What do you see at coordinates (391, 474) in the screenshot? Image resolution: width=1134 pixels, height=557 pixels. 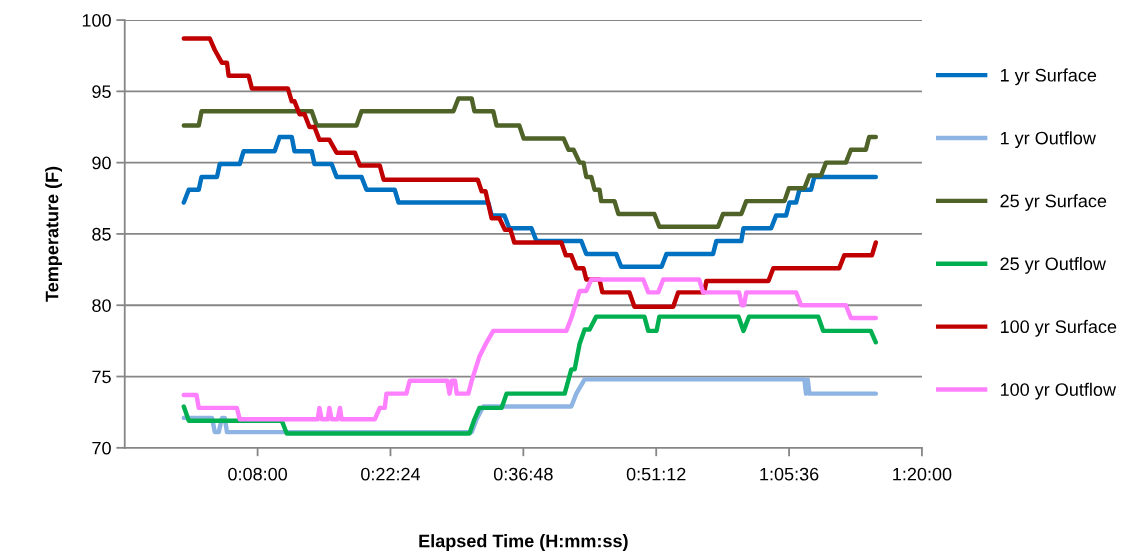 I see `x-tick-label: 0:22:24` at bounding box center [391, 474].